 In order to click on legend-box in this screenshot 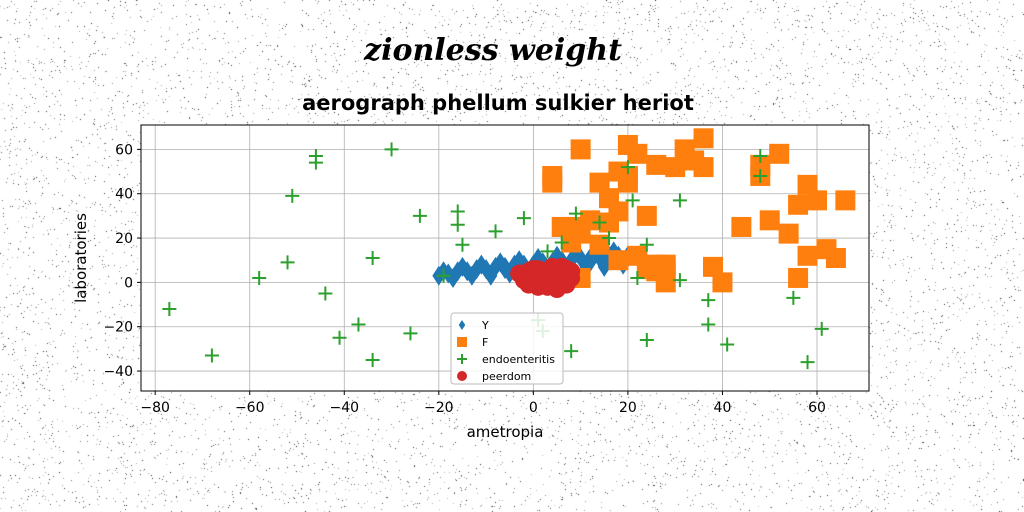, I will do `click(507, 348)`.